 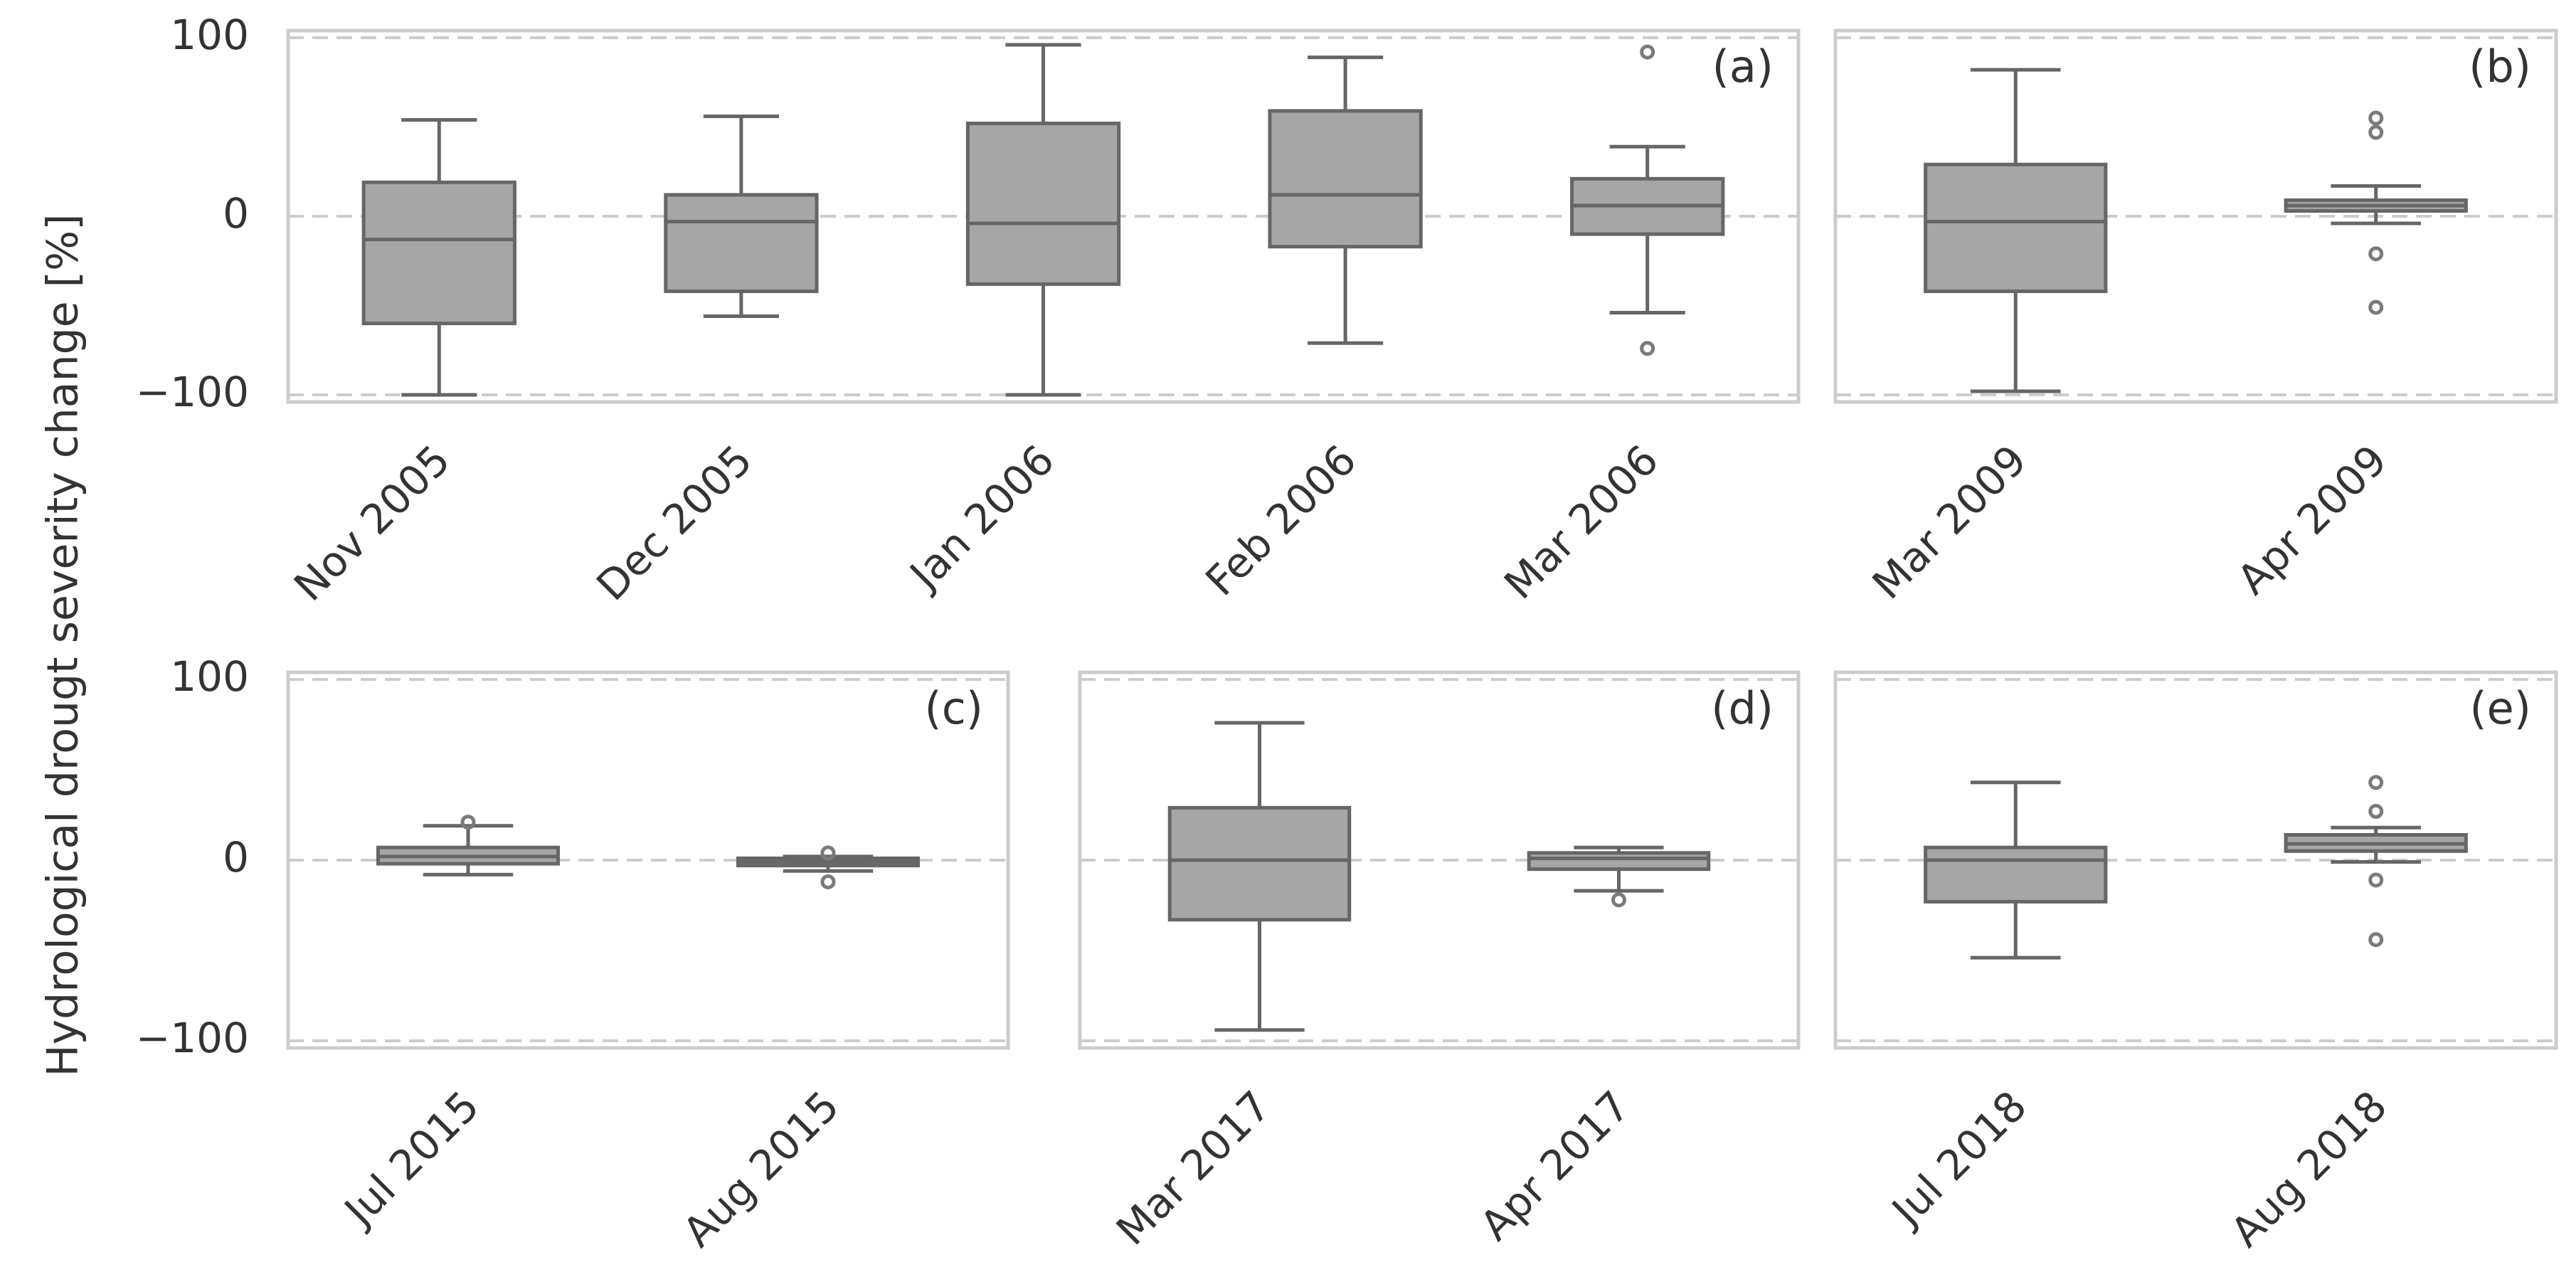 I want to click on y-axis-label: Hydrological drougt severity change [%], so click(x=63, y=644).